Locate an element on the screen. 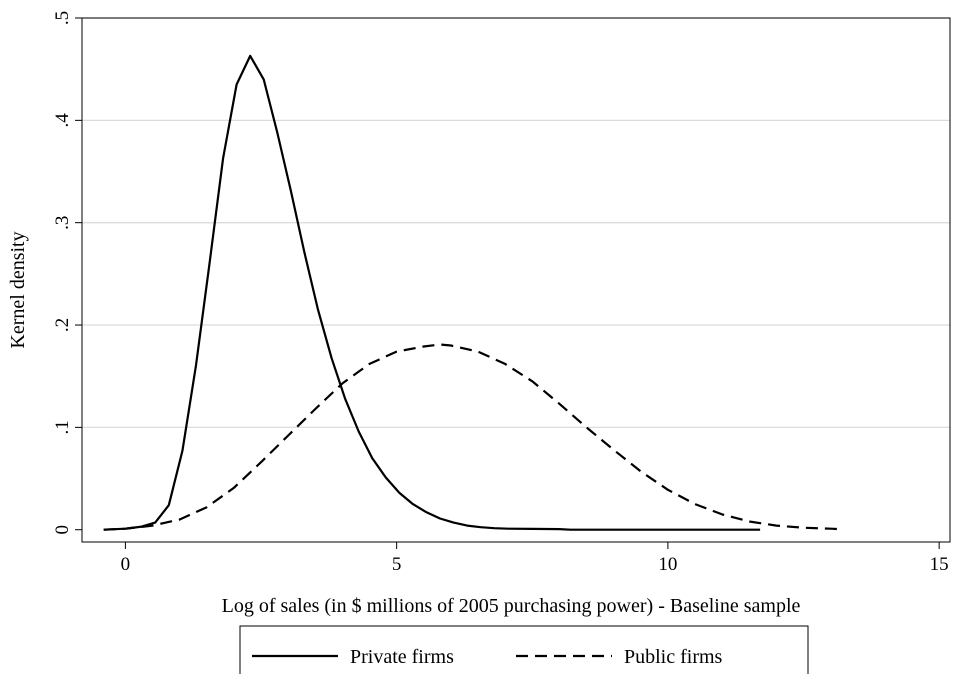 The image size is (958, 674). legend: Private firms Public firms is located at coordinates (524, 649).